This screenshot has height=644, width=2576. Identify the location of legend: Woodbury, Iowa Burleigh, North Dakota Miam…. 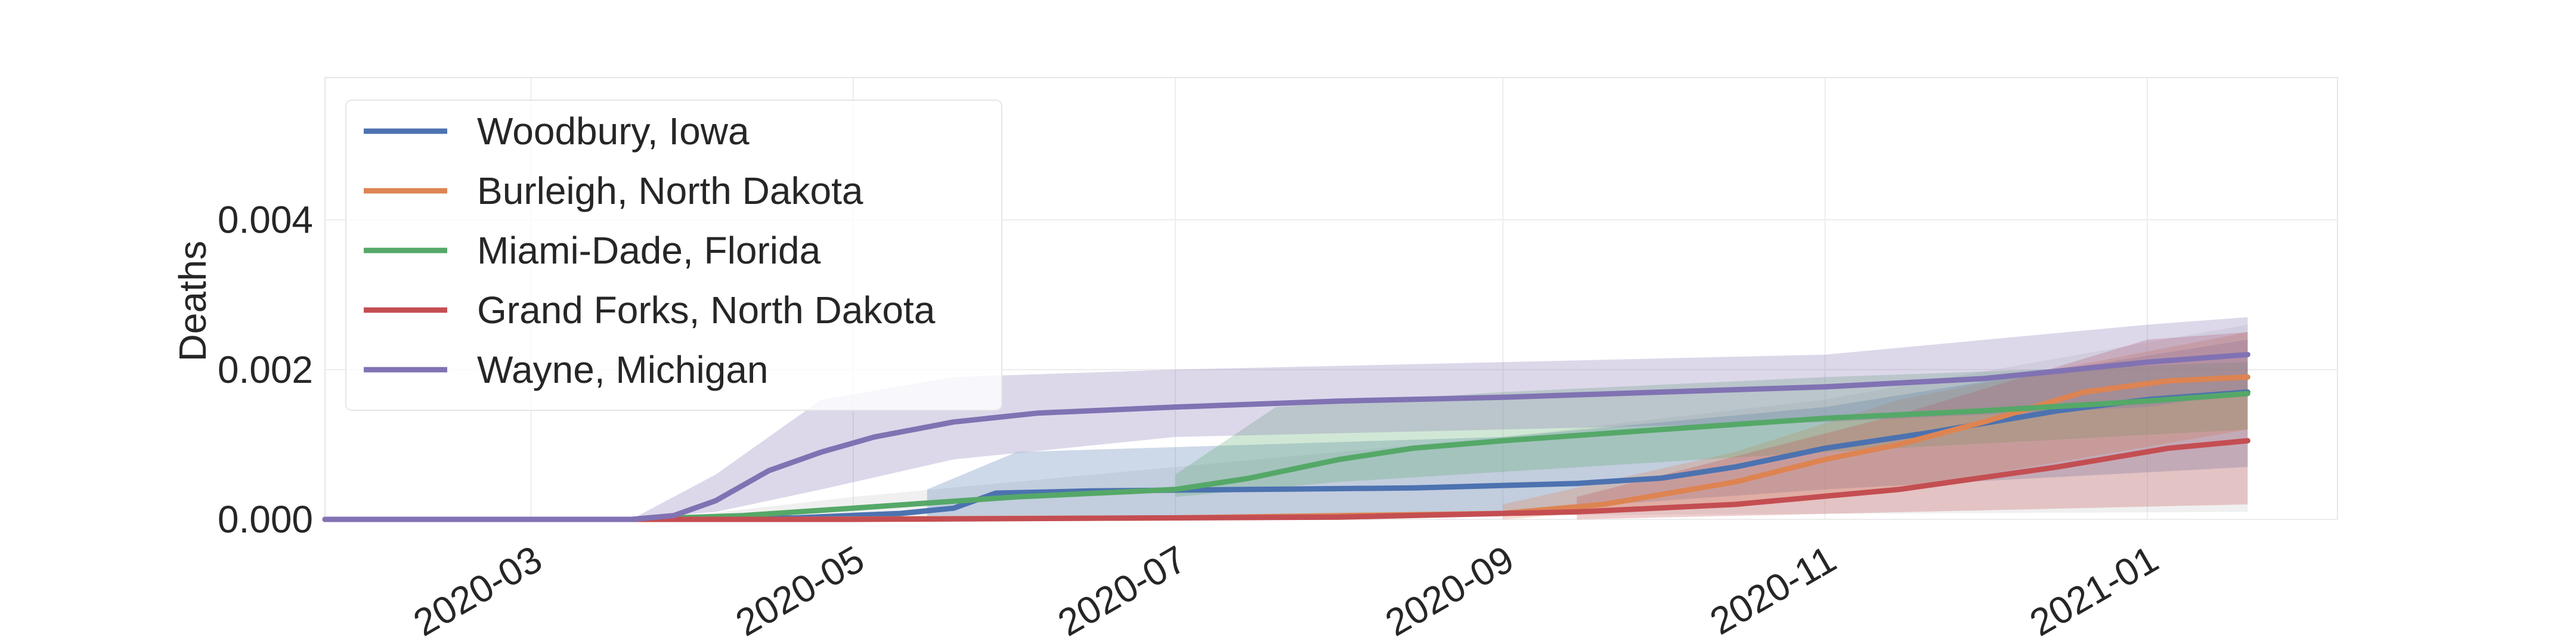
(674, 256).